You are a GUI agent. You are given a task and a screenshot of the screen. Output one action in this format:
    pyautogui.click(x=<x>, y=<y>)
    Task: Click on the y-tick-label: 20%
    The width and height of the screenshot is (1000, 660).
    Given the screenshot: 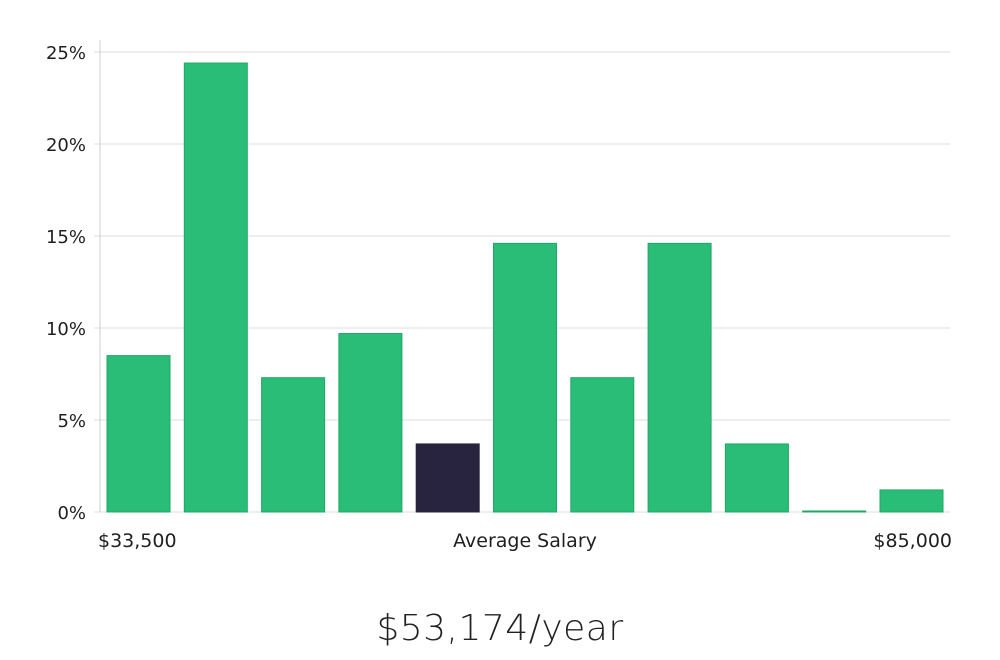 What is the action you would take?
    pyautogui.click(x=66, y=145)
    